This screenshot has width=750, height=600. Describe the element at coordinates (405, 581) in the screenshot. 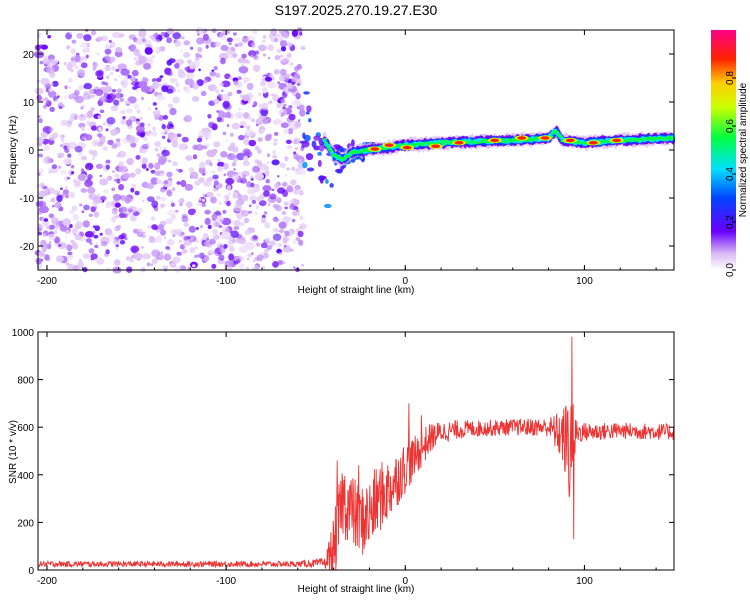

I see `snr-x-tick-label: 0` at that location.